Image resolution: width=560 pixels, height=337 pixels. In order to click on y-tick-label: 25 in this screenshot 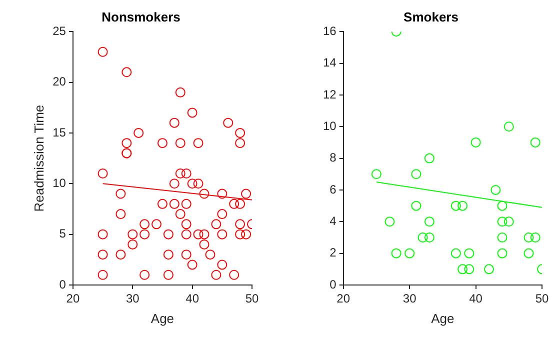, I will do `click(59, 31)`.